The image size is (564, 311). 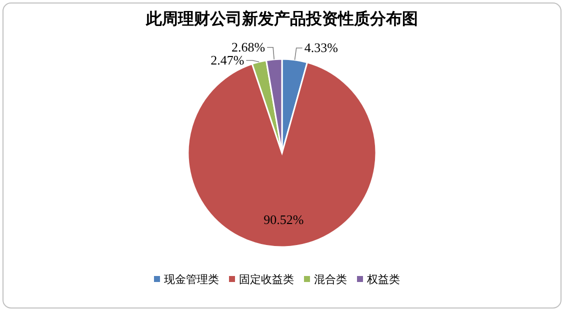 What do you see at coordinates (227, 60) in the screenshot?
I see `data-label: 2.47%` at bounding box center [227, 60].